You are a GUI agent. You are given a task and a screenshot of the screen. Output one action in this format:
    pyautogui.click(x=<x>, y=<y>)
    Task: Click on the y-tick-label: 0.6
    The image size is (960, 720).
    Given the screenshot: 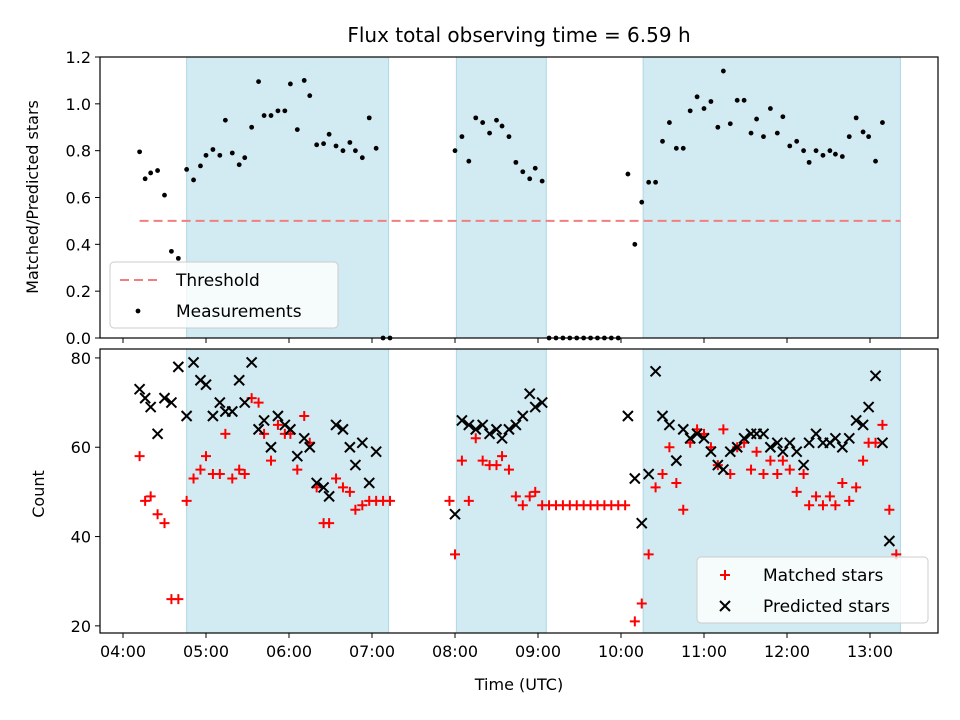 What is the action you would take?
    pyautogui.click(x=78, y=198)
    